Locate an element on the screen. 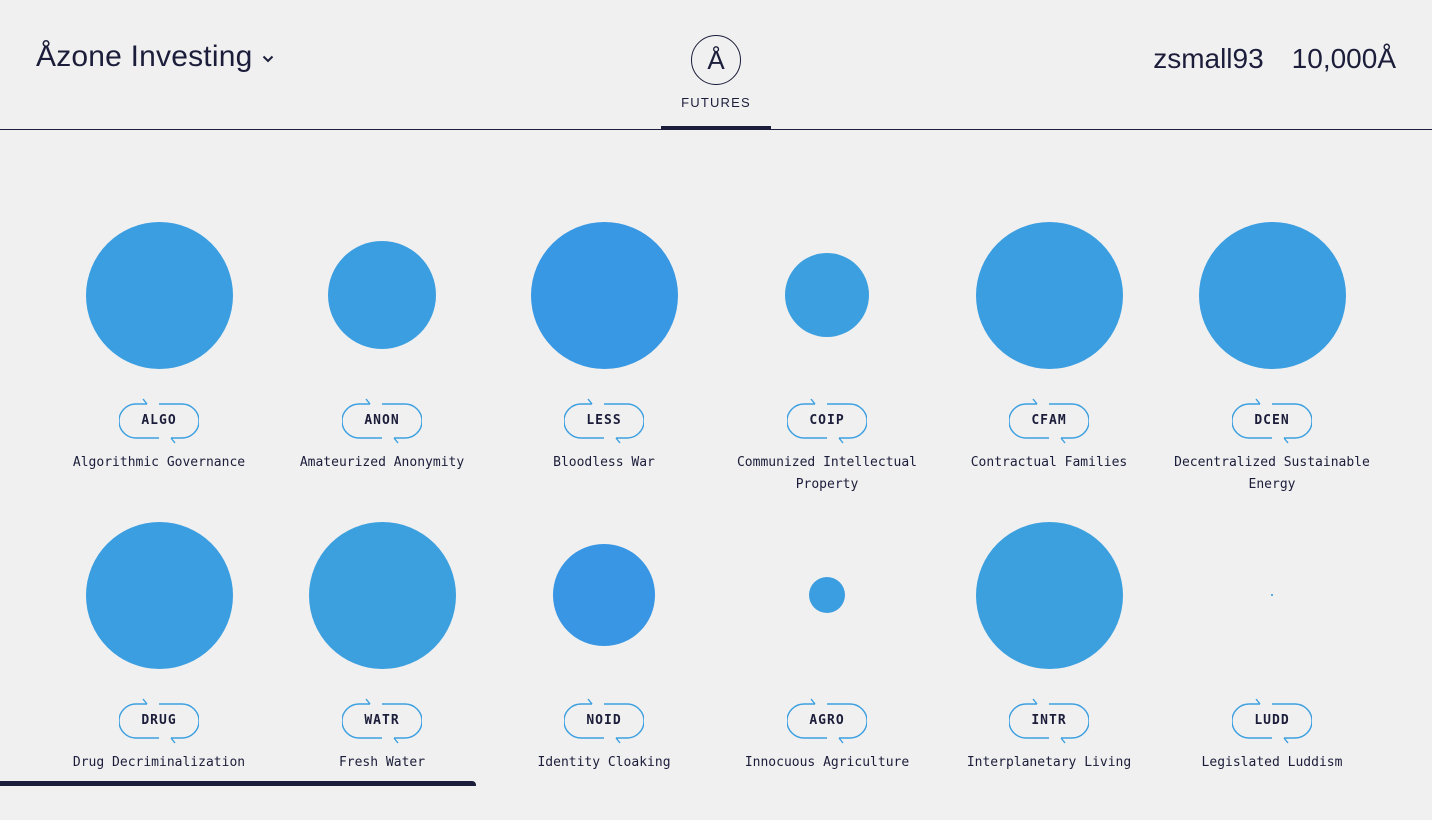  future-name: Communized Intellectual Property is located at coordinates (826, 473).